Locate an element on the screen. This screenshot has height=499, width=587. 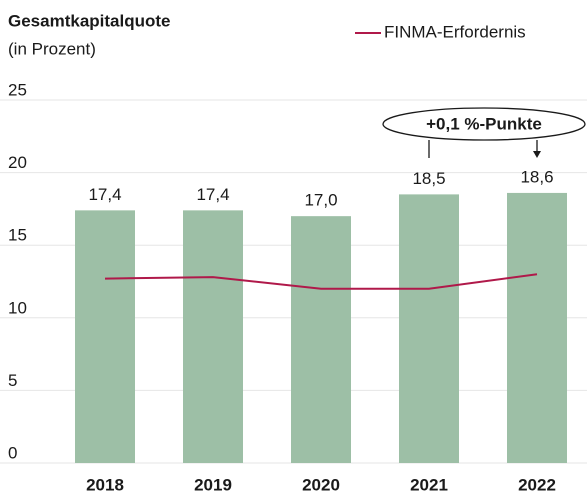
y-tick-label: 10 is located at coordinates (17, 307).